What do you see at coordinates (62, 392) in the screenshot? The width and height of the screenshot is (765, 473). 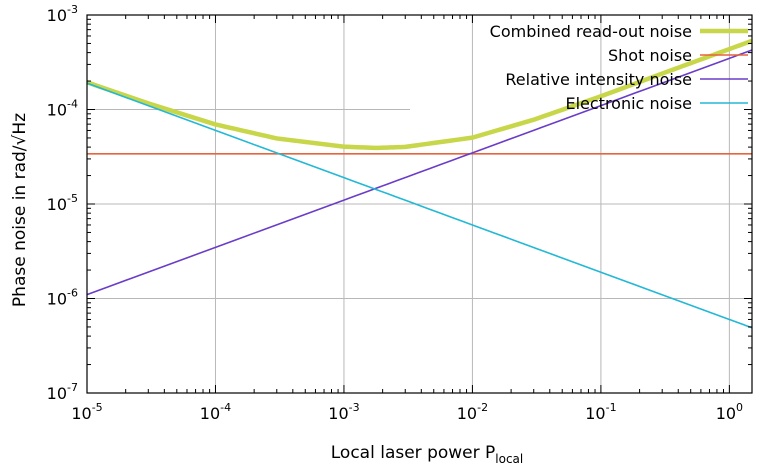 I see `y-tick-label: 10⁻⁷` at bounding box center [62, 392].